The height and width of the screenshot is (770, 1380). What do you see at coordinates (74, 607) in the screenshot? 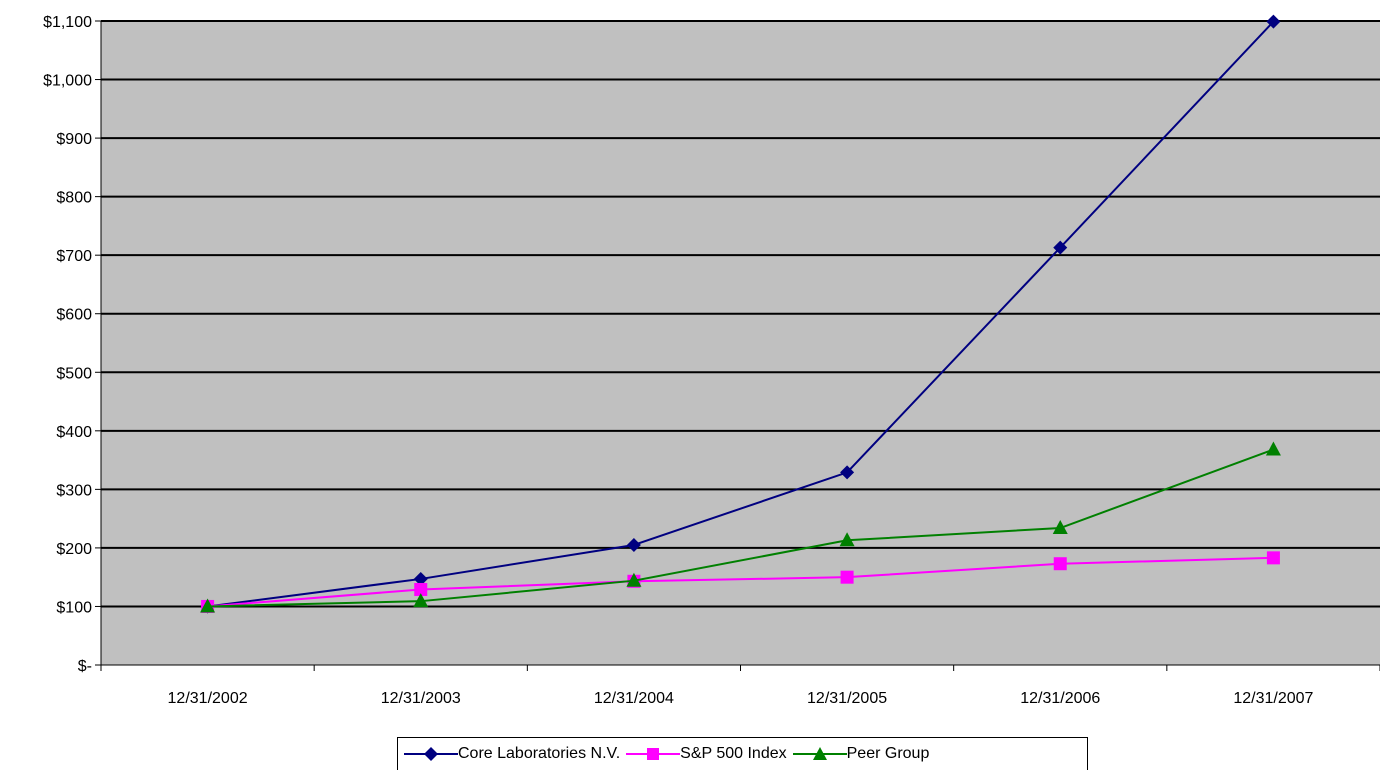
I see `y-tick-label: $100` at bounding box center [74, 607].